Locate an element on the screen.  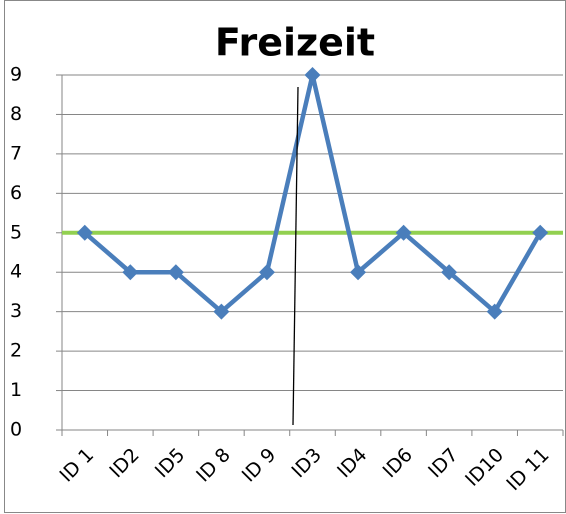
y-tick-label: 5 is located at coordinates (16, 232).